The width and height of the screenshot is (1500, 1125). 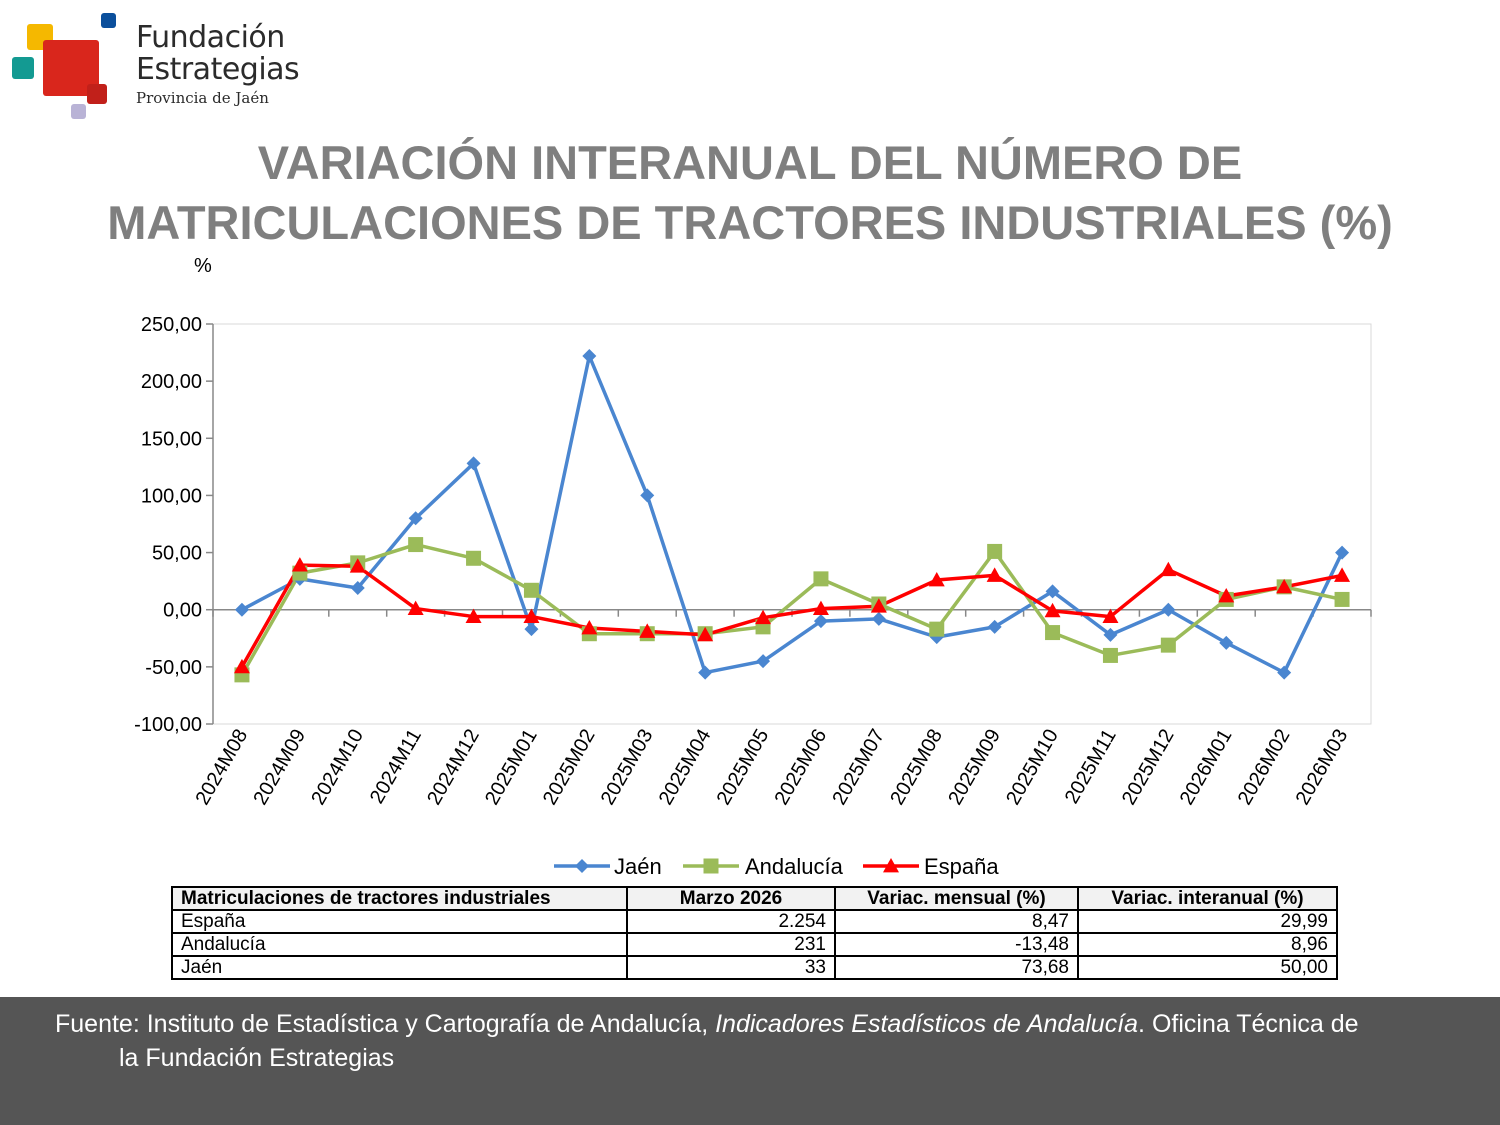 What do you see at coordinates (974, 767) in the screenshot?
I see `x-tick-label: 2025M09` at bounding box center [974, 767].